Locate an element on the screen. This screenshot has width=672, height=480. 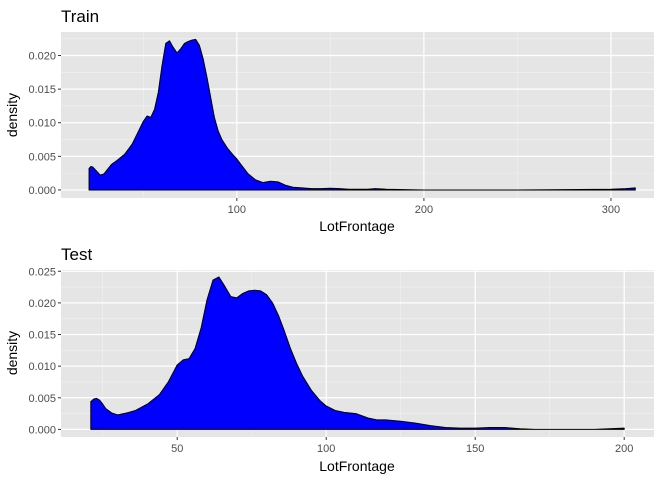
chart-title: Train is located at coordinates (80, 16).